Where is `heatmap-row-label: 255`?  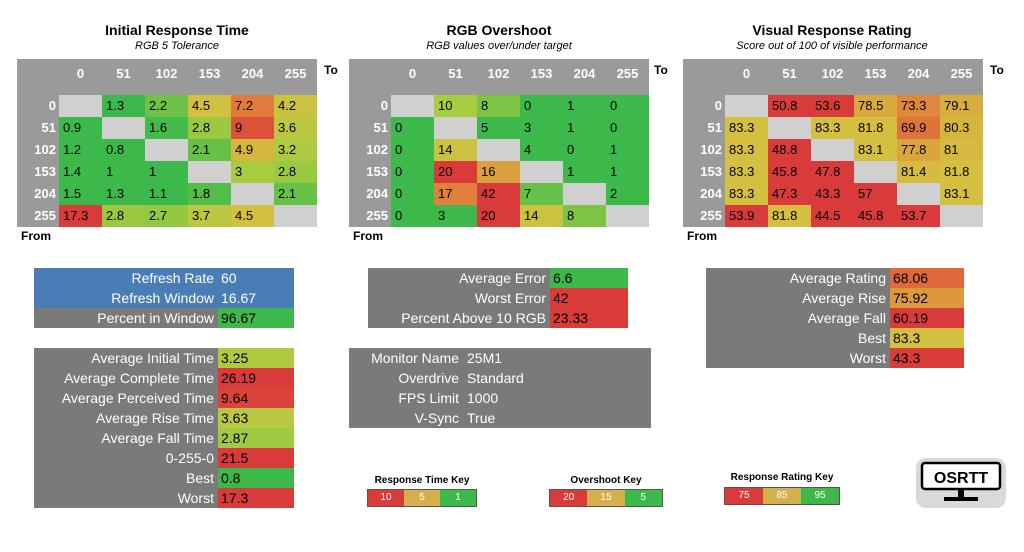 heatmap-row-label: 255 is located at coordinates (377, 215).